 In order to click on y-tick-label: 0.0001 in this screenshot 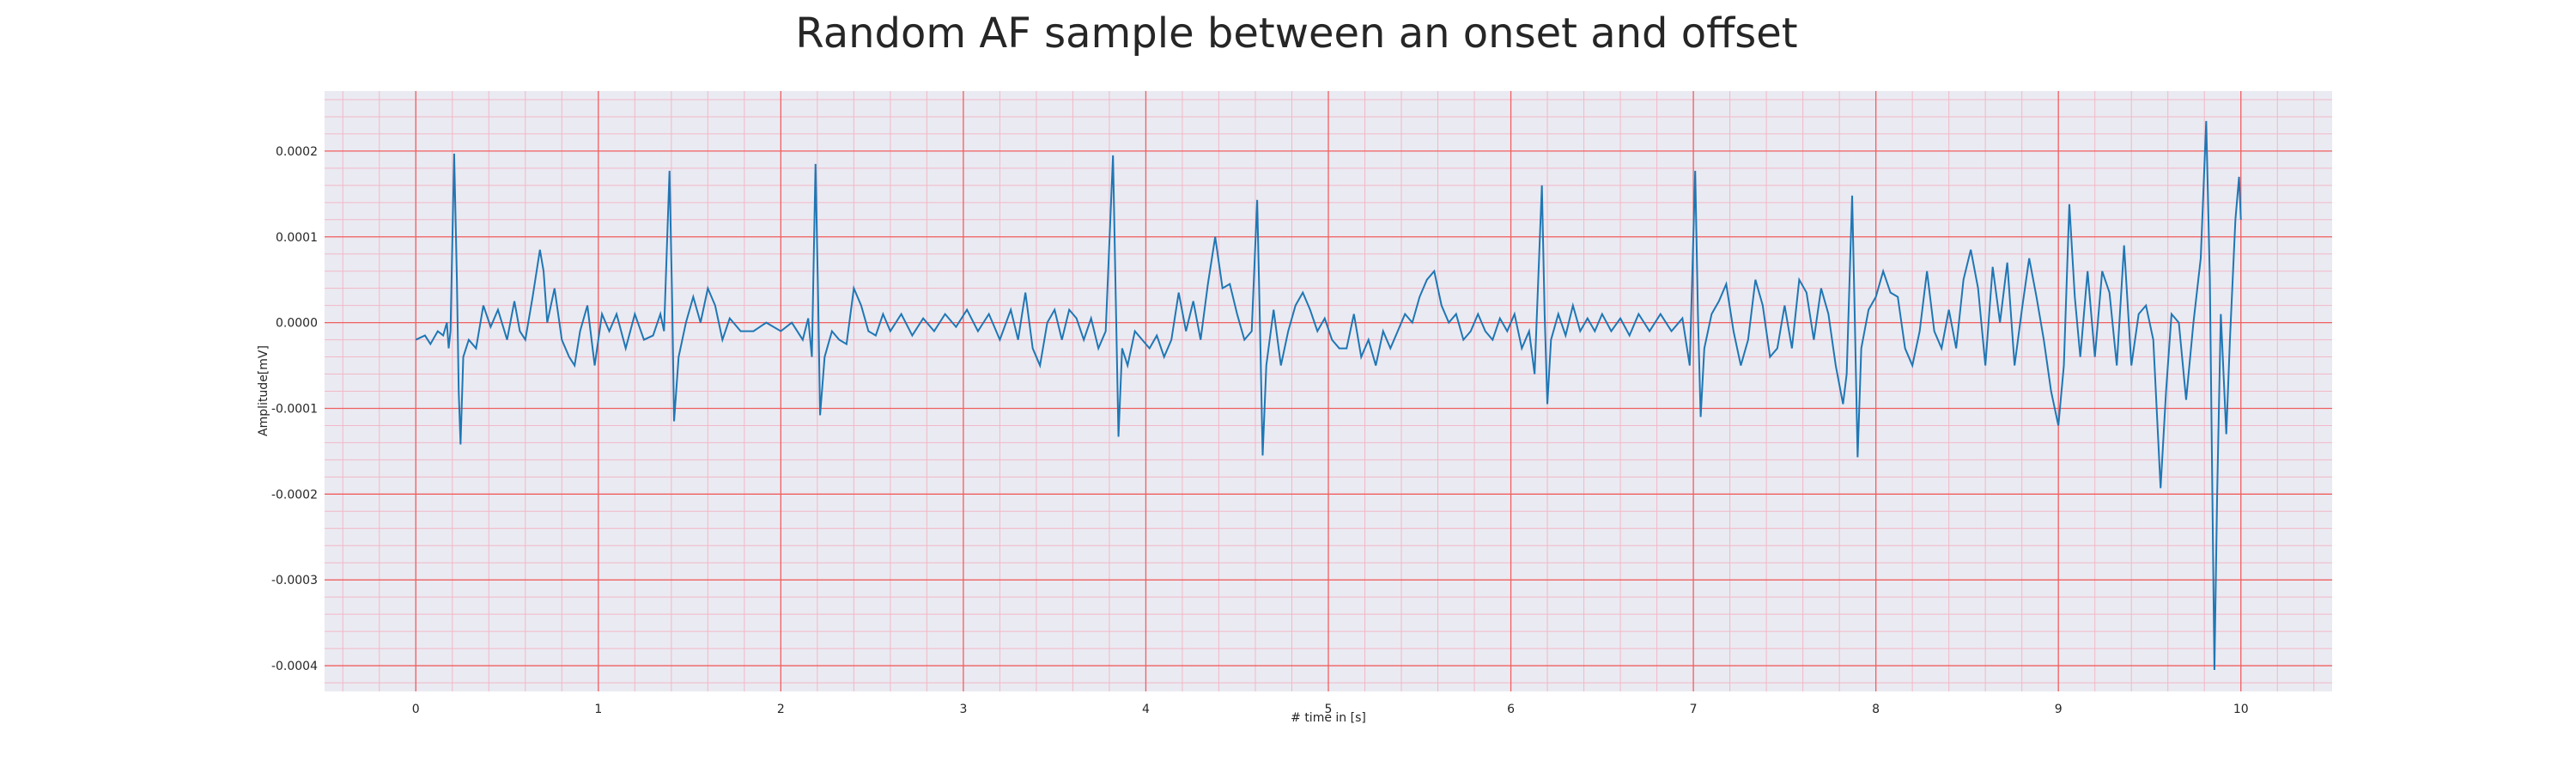, I will do `click(297, 238)`.